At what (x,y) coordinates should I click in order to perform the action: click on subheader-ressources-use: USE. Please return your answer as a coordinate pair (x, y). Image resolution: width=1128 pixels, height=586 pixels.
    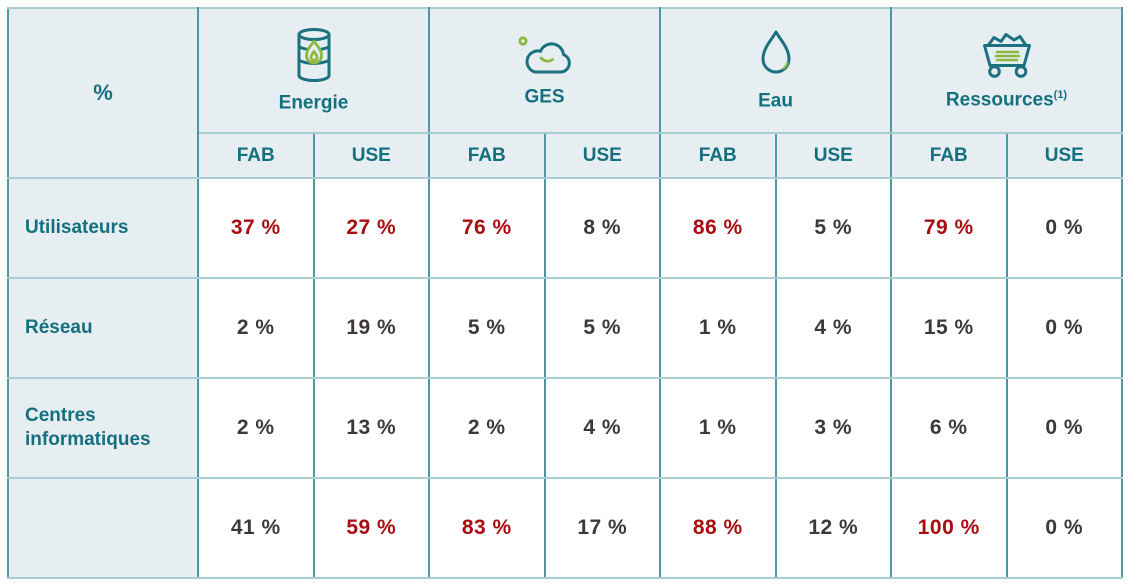
    Looking at the image, I should click on (1064, 155).